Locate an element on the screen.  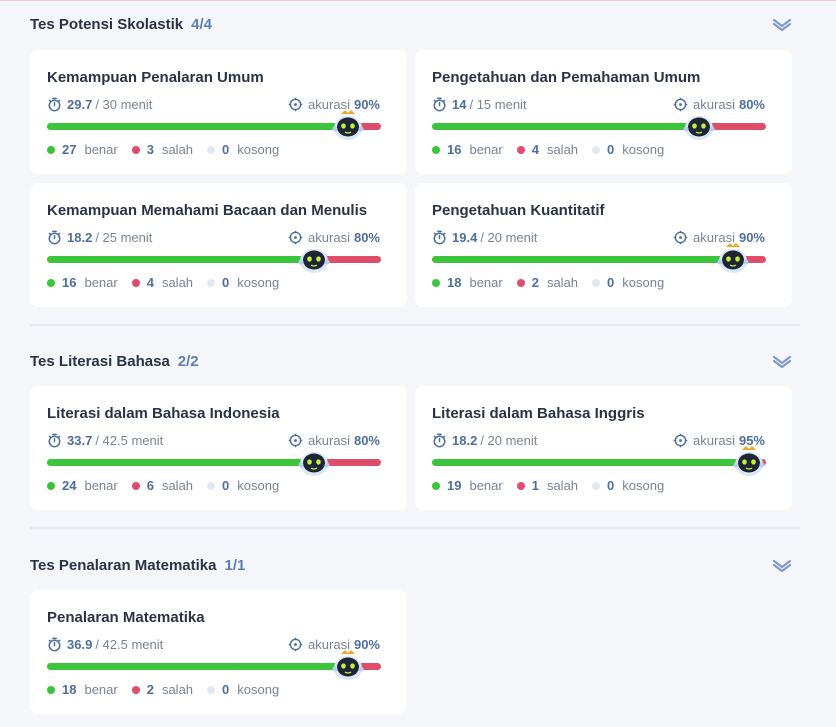
card-title: Kemampuan Memahami Bacaan dan Menulis is located at coordinates (207, 210).